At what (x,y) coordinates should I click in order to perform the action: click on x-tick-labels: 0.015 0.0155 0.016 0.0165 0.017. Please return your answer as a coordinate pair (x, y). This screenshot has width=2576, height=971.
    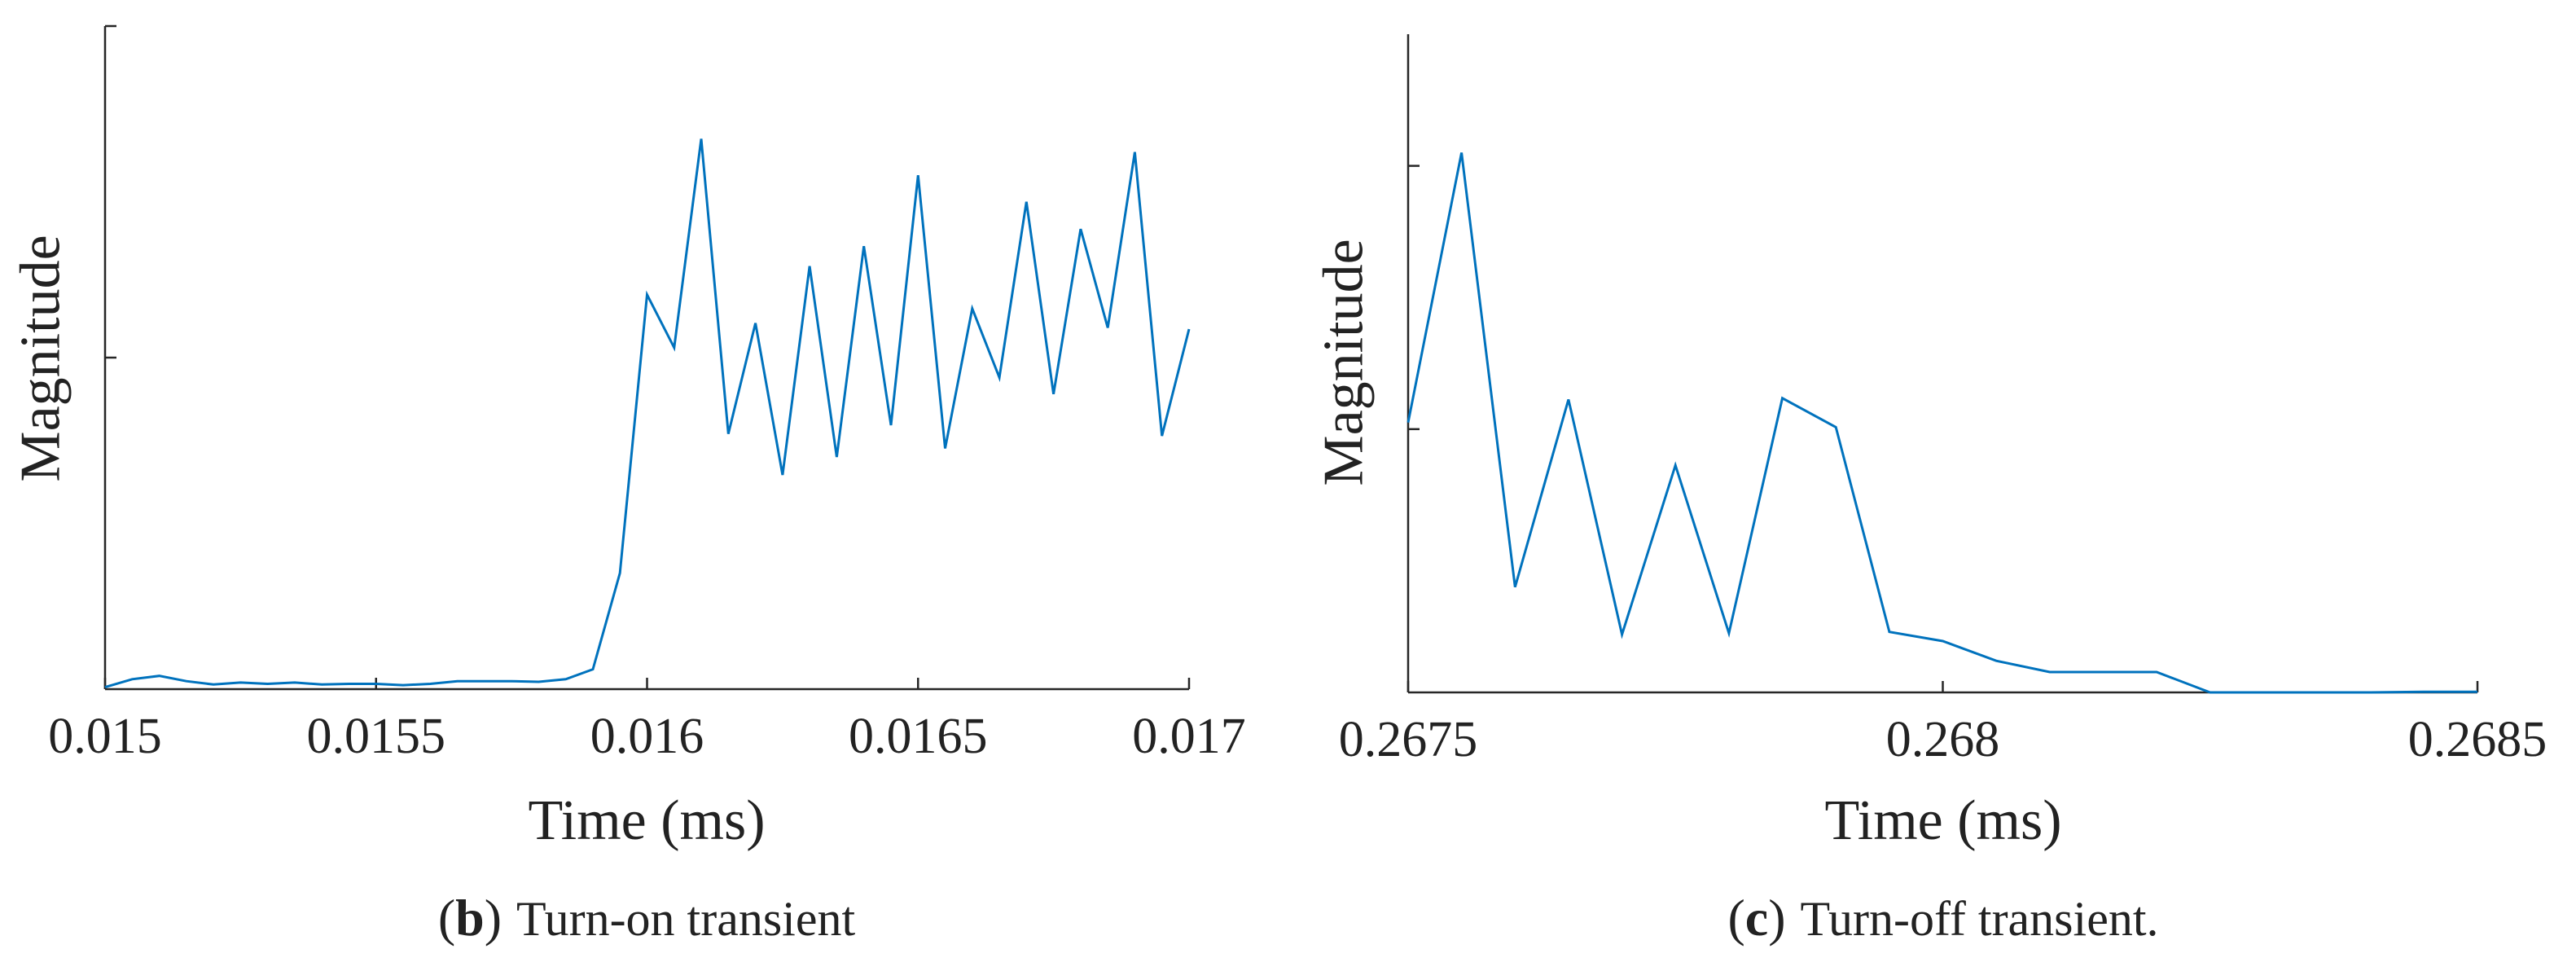
    Looking at the image, I should click on (647, 736).